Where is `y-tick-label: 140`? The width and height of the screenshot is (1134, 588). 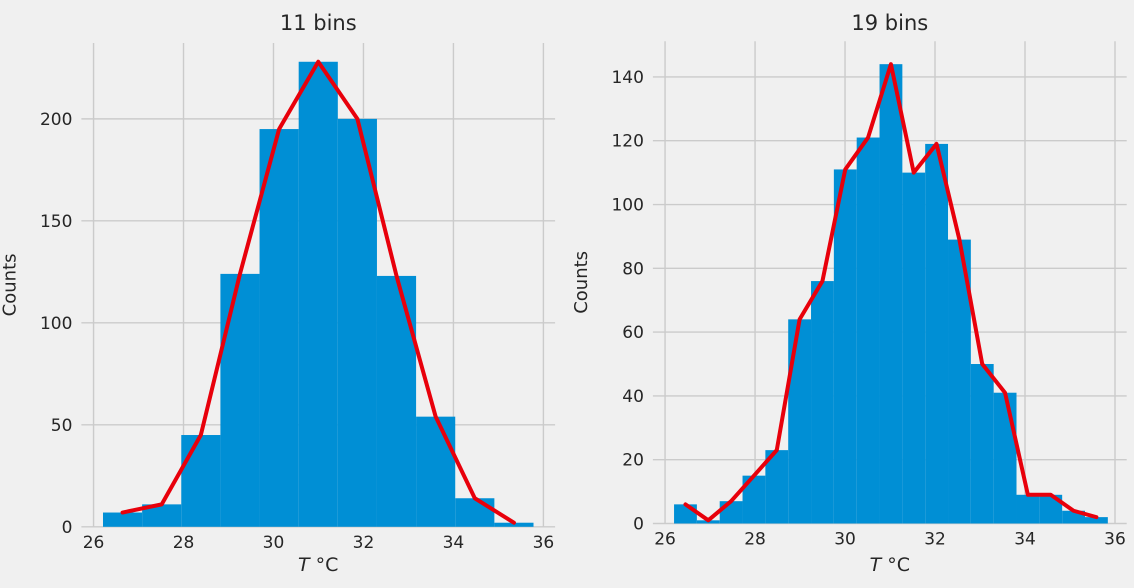 y-tick-label: 140 is located at coordinates (627, 78).